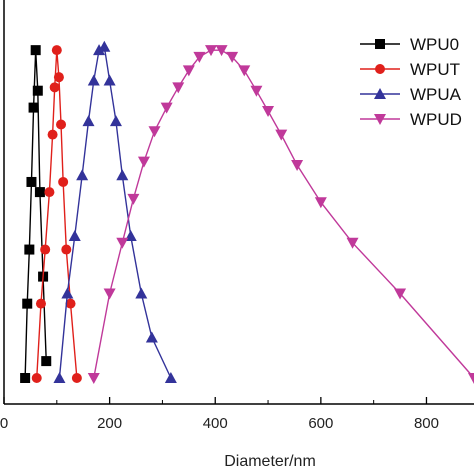 Image resolution: width=474 pixels, height=474 pixels. Describe the element at coordinates (436, 119) in the screenshot. I see `legend-label: WPUD` at that location.